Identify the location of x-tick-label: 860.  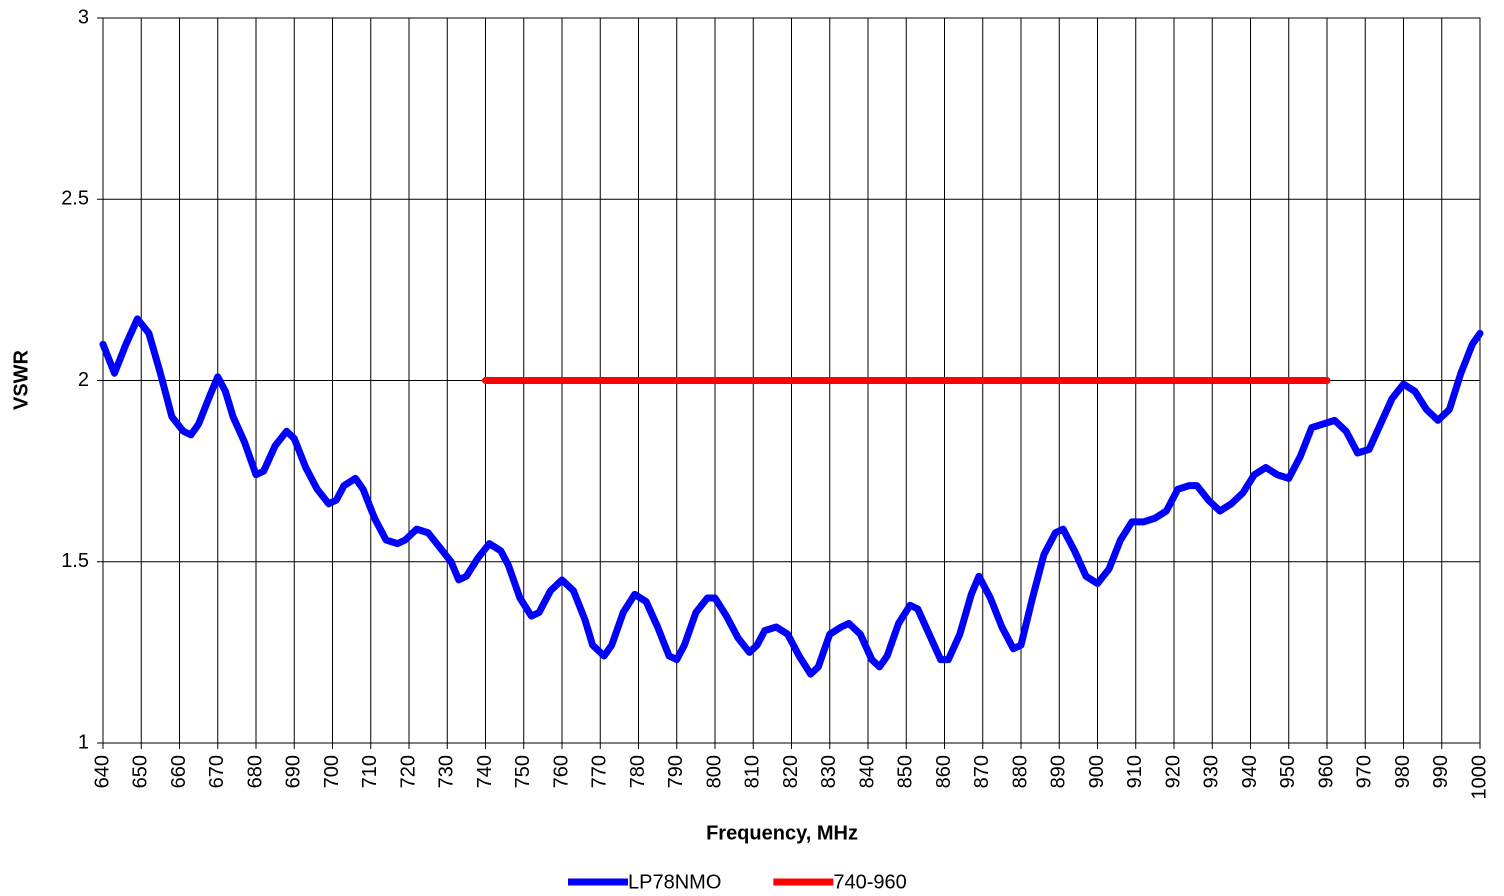
(944, 771).